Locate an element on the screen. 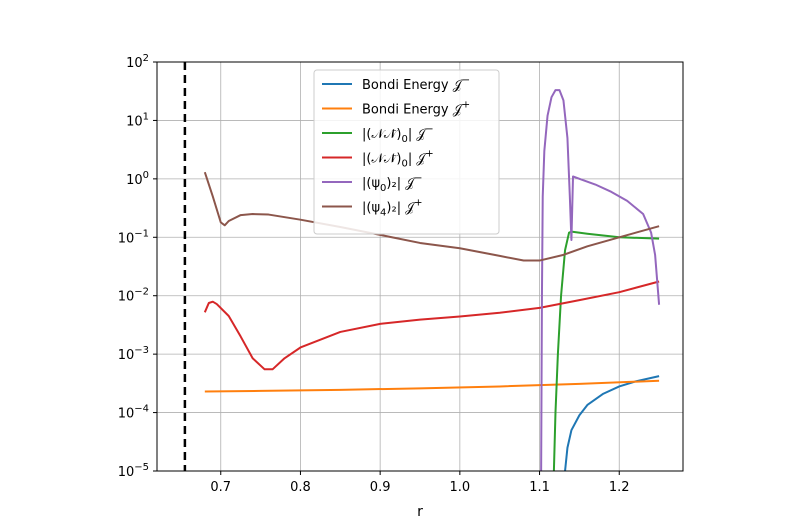 This screenshot has height=530, width=800. y-tick-label: 10¹ is located at coordinates (137, 120).